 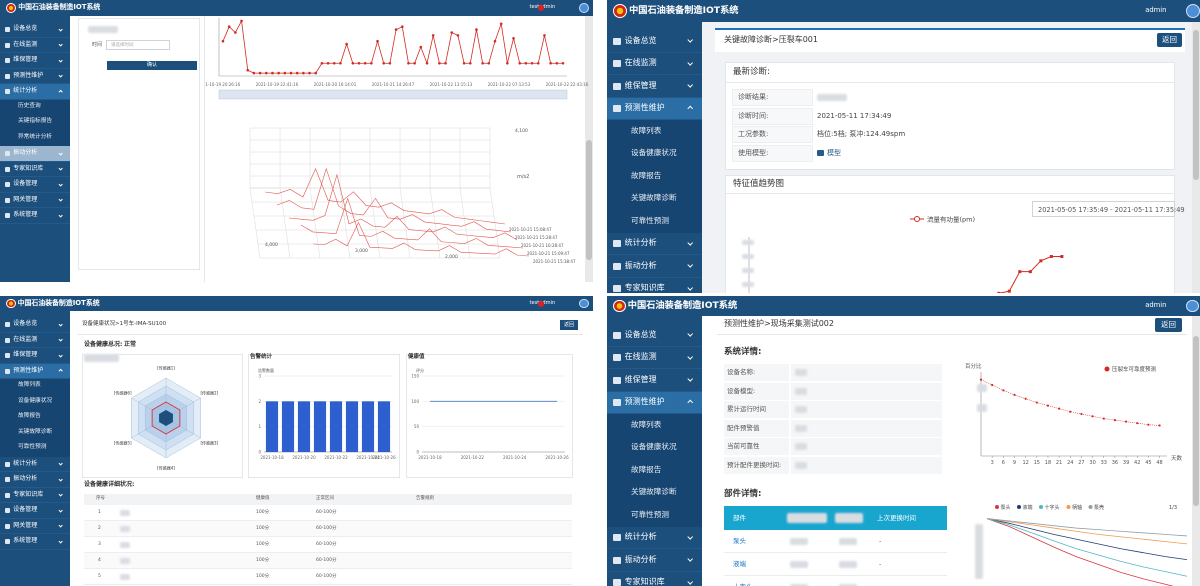 I want to click on card-divider, so click(x=950, y=193).